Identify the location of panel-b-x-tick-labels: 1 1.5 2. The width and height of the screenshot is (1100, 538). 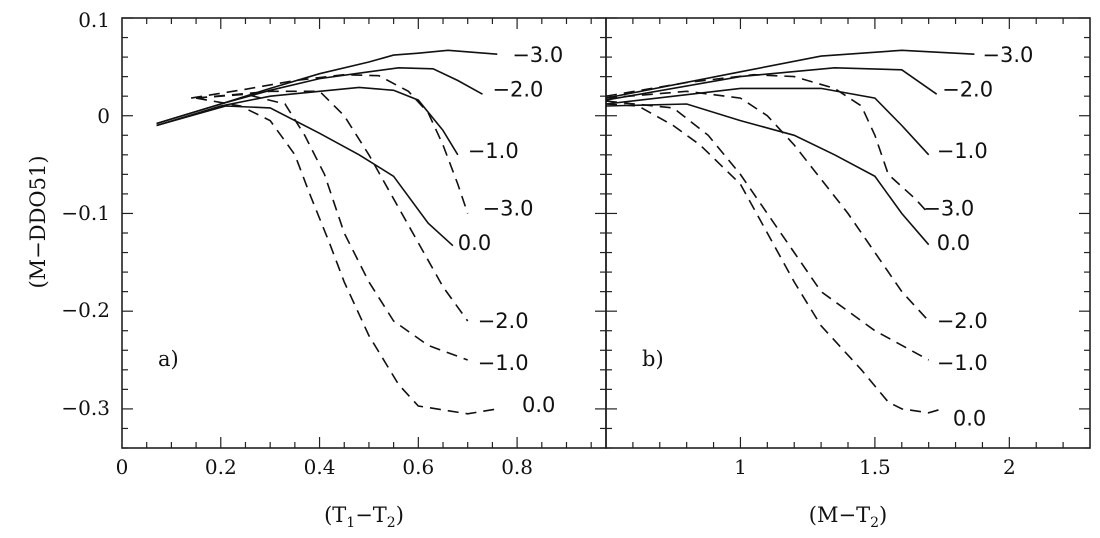
(875, 467).